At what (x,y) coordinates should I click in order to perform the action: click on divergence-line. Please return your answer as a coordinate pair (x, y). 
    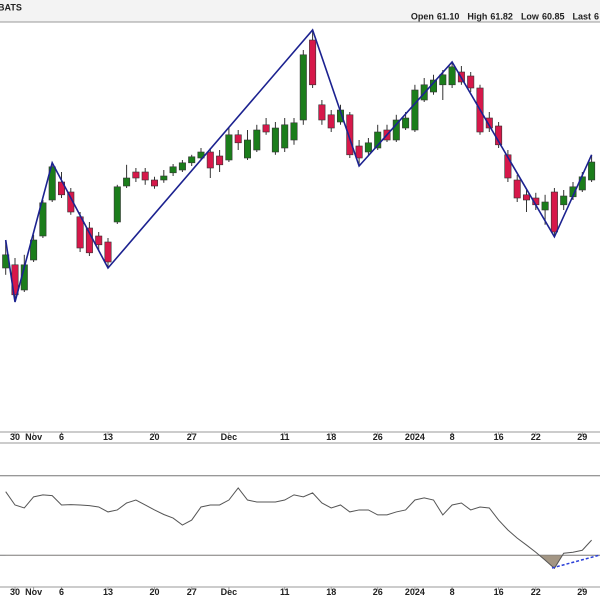
    Looking at the image, I should click on (575, 561).